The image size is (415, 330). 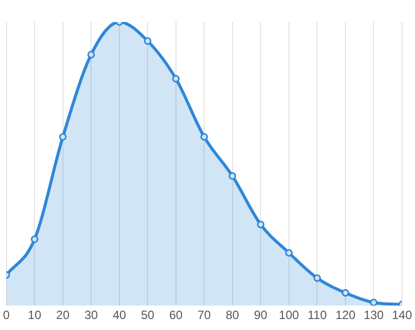 I want to click on x-tick-label: 50, so click(x=147, y=315).